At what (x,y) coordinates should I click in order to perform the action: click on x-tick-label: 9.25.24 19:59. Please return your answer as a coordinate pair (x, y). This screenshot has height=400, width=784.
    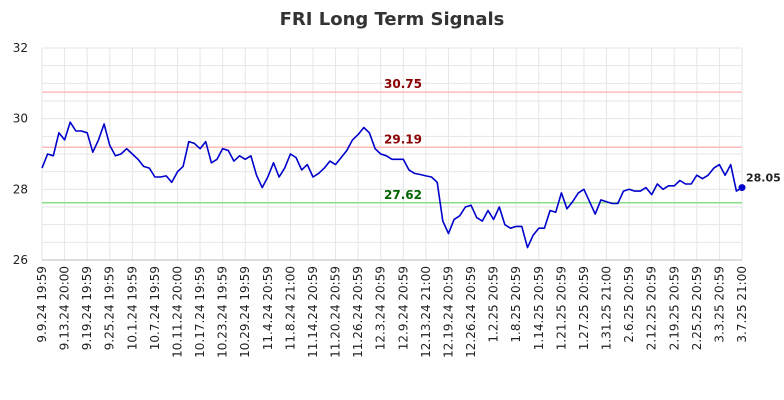
    Looking at the image, I should click on (110, 308).